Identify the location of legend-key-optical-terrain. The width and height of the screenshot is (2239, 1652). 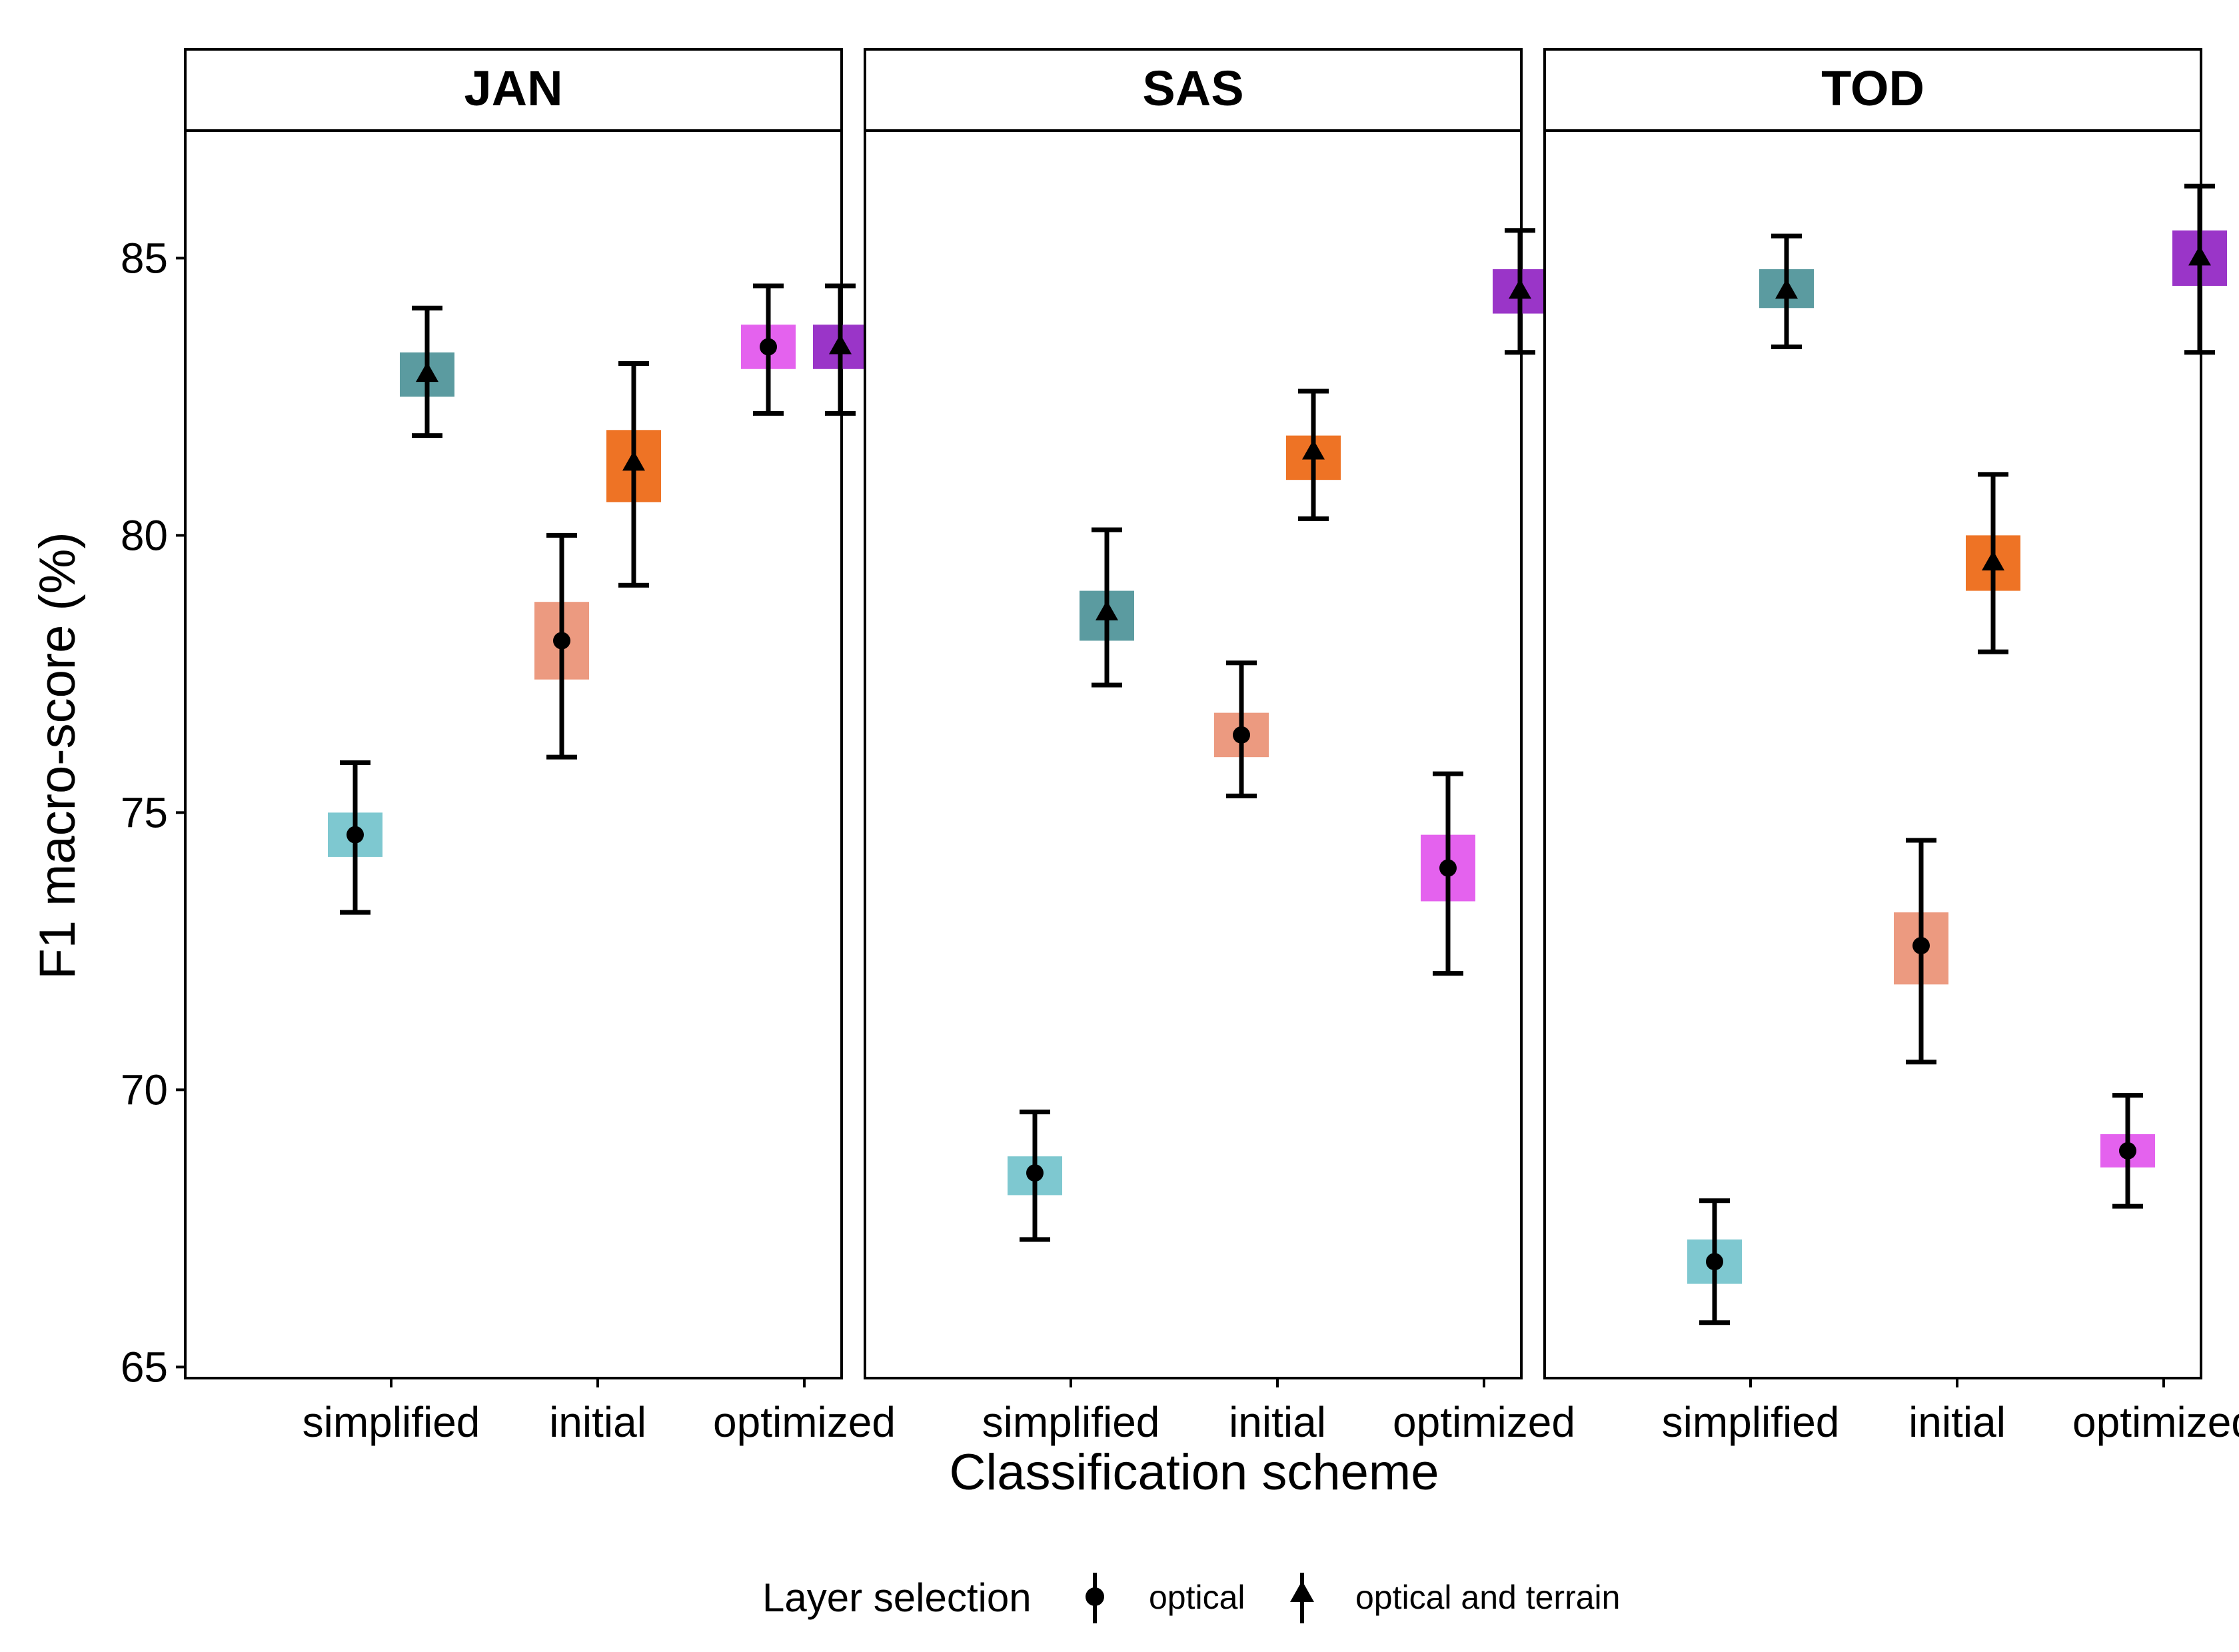
(1302, 1598).